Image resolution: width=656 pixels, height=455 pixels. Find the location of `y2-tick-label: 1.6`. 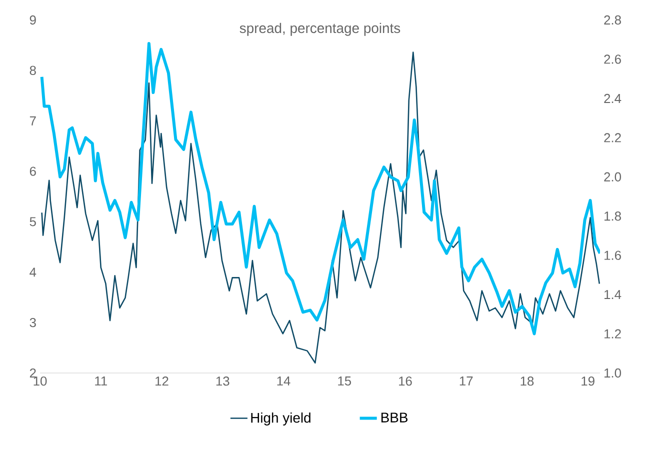

y2-tick-label: 1.6 is located at coordinates (612, 255).